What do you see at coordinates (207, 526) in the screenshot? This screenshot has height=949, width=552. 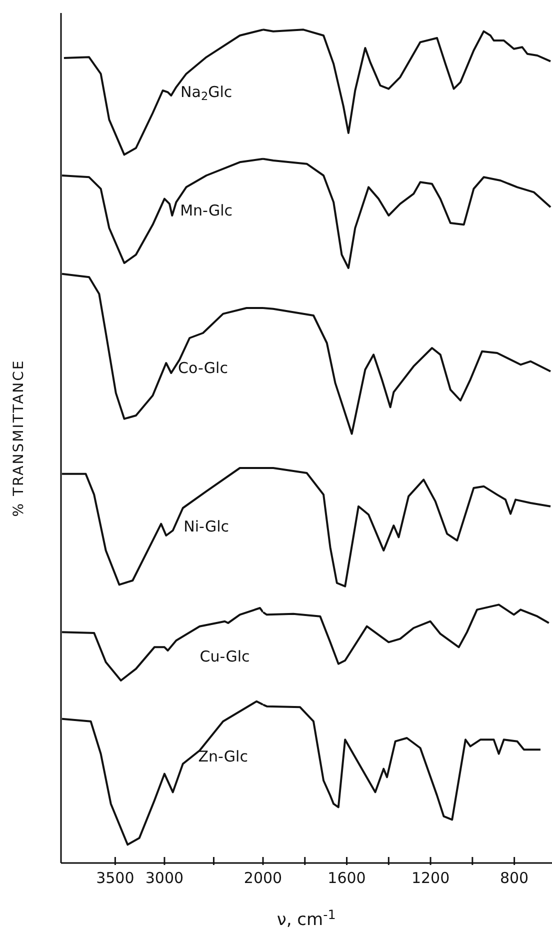 I see `series-label: Ni-Glc` at bounding box center [207, 526].